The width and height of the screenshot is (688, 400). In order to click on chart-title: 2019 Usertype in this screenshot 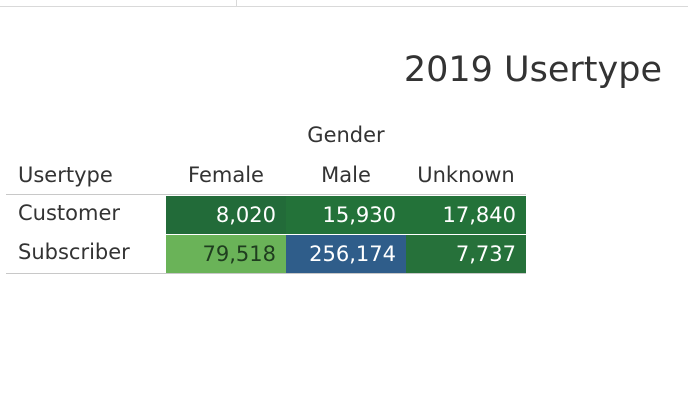, I will do `click(532, 70)`.